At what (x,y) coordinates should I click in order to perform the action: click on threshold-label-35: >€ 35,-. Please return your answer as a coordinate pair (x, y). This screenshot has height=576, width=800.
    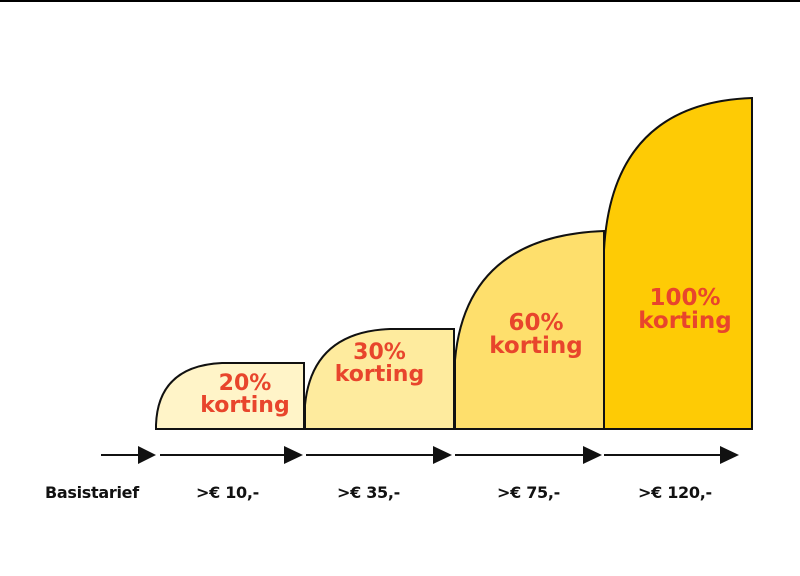
    Looking at the image, I should click on (368, 492).